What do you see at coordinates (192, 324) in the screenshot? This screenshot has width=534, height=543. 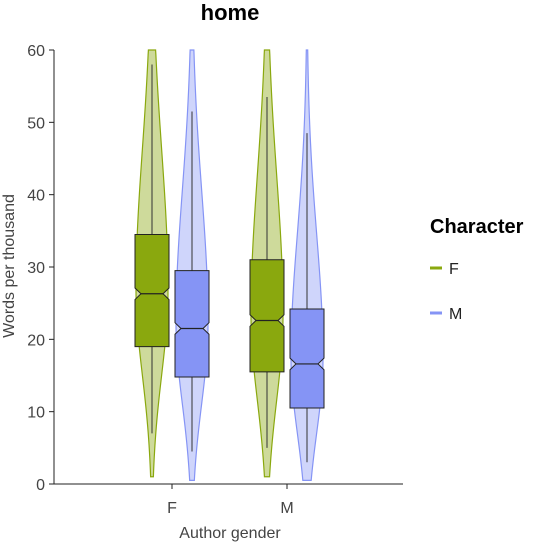 I see `box-M-F` at bounding box center [192, 324].